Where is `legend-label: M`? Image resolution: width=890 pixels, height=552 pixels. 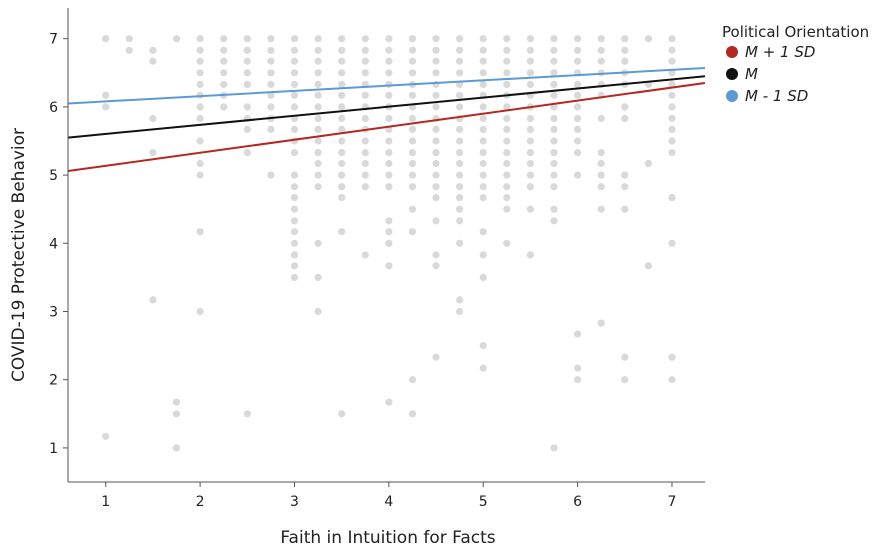
legend-label: M is located at coordinates (751, 74).